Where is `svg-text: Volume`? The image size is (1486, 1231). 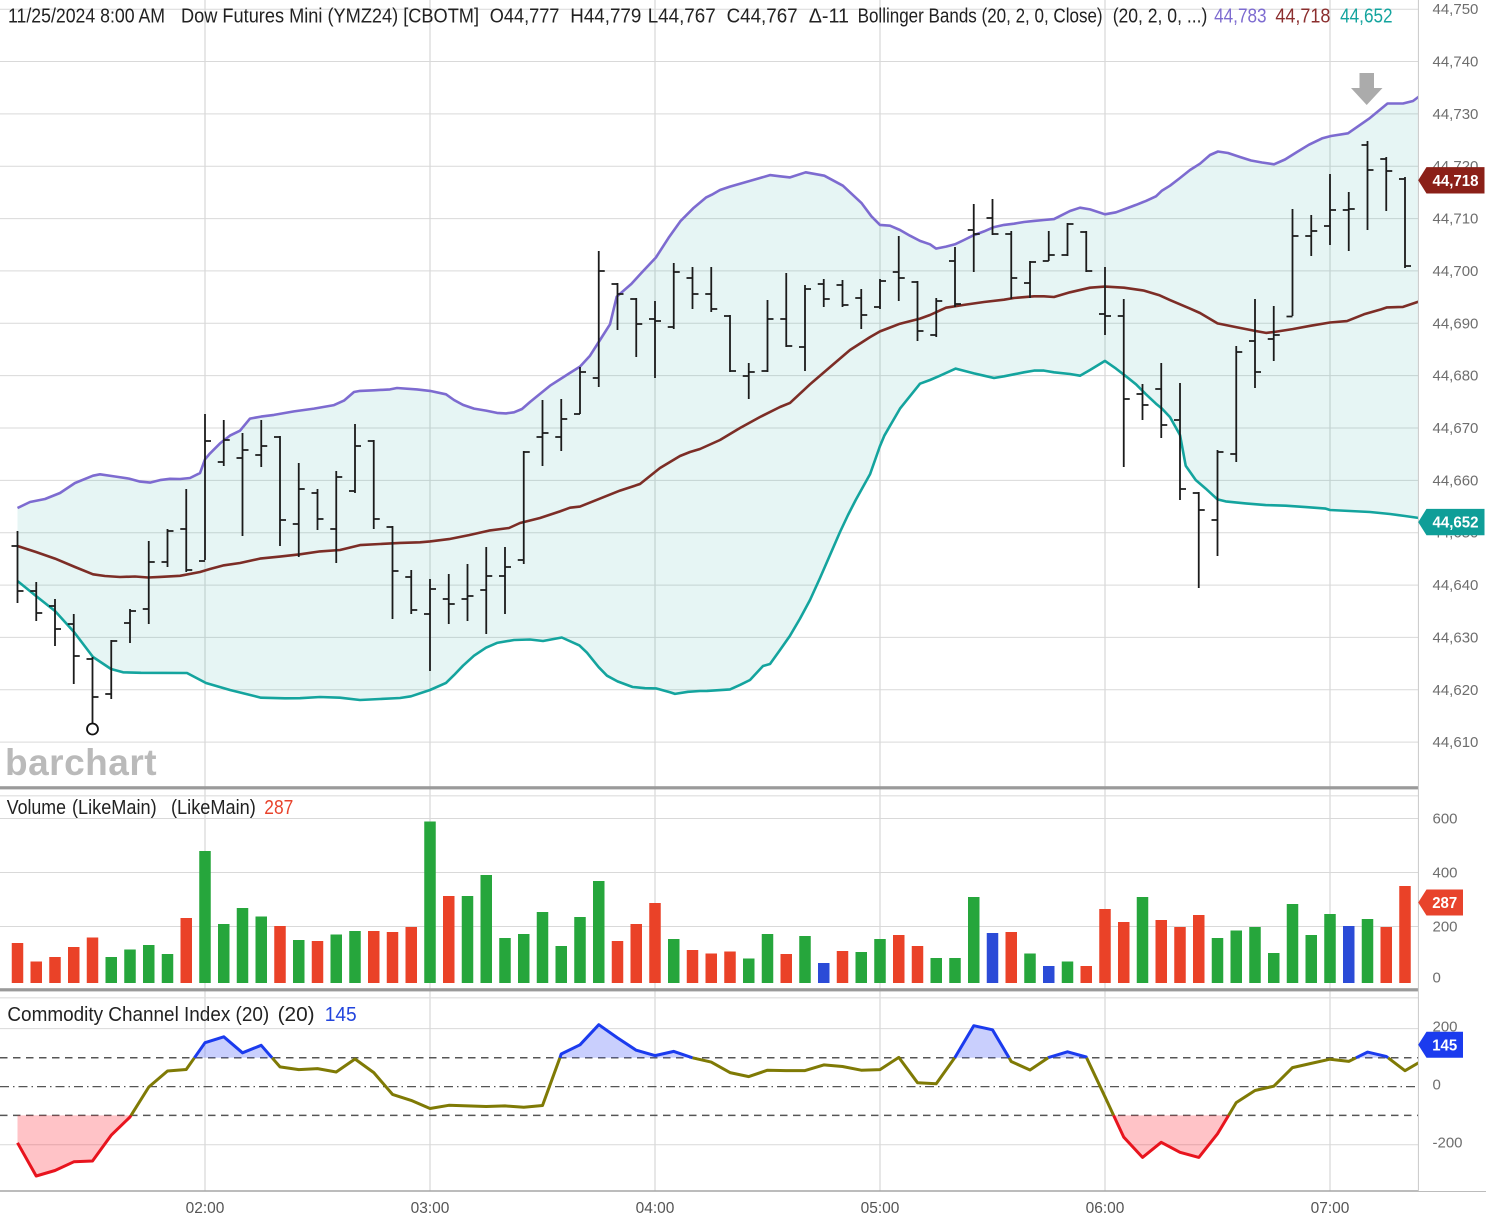
svg-text: Volume is located at coordinates (36, 808).